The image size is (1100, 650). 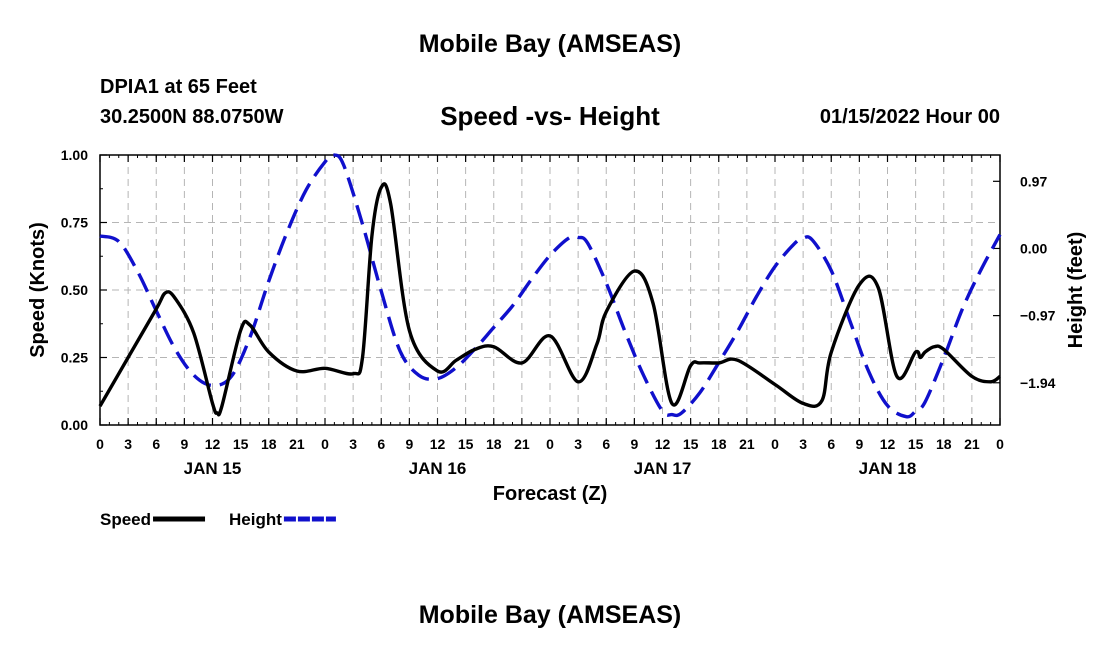 I want to click on station-coordinates: 30.2500N 88.0750W, so click(x=192, y=117).